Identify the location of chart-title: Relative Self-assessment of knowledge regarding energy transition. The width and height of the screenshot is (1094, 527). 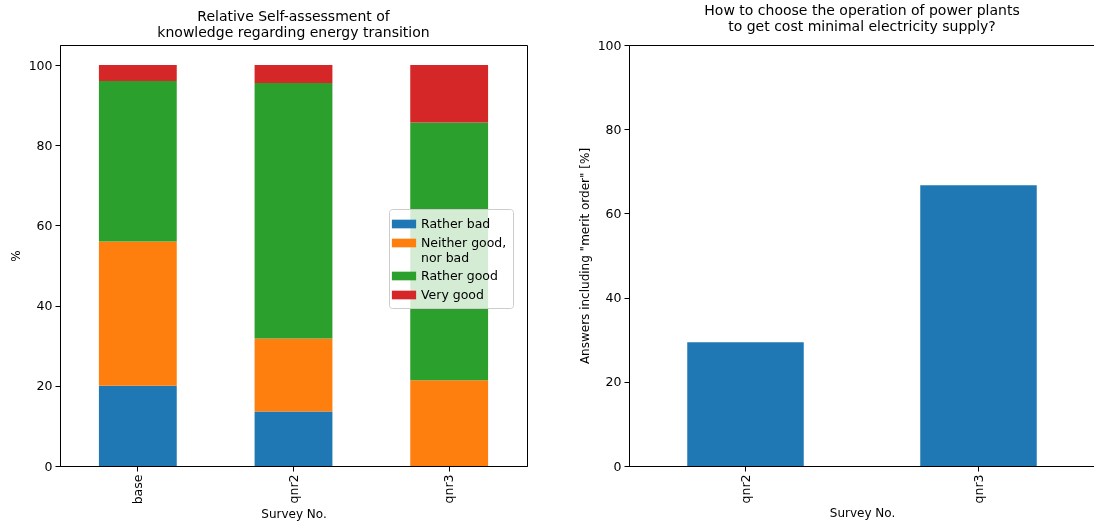
(293, 24).